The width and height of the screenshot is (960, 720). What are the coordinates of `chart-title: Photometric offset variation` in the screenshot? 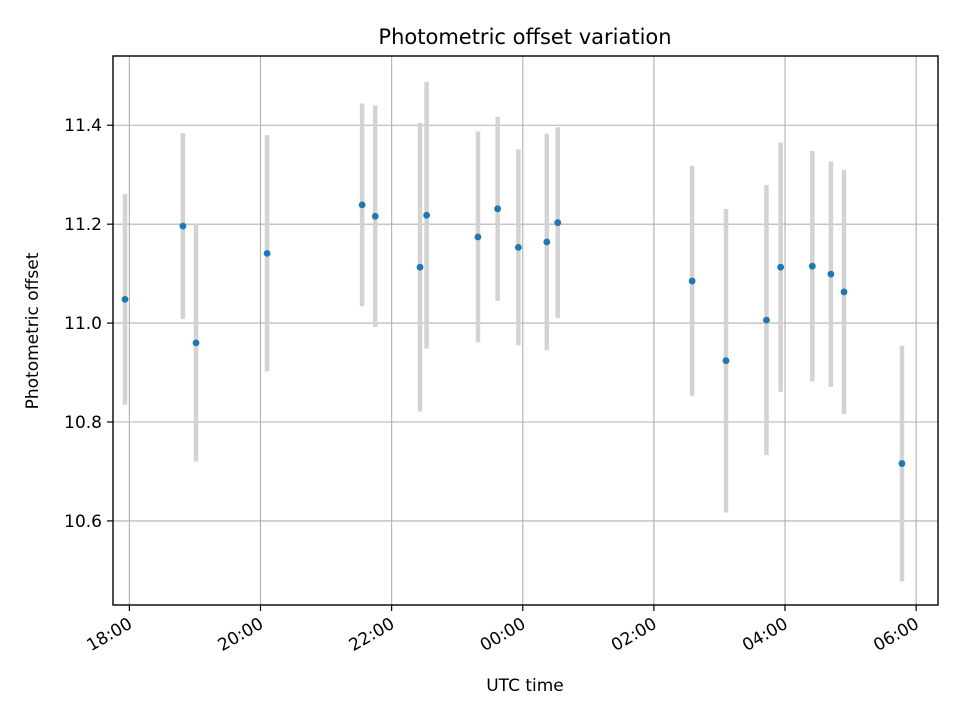 It's located at (524, 37).